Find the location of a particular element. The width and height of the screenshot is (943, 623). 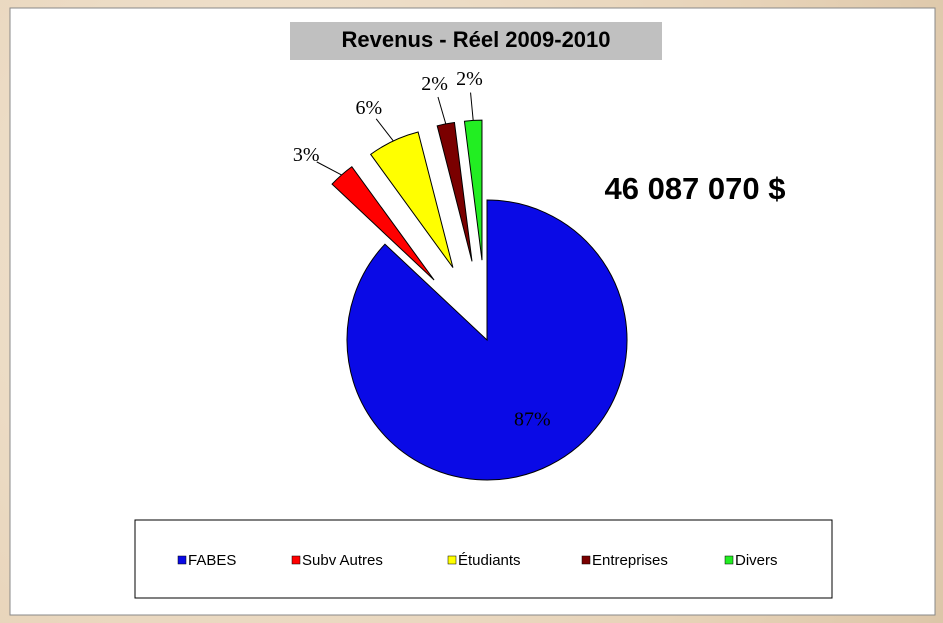

legend-label: Subv Autres is located at coordinates (342, 560).